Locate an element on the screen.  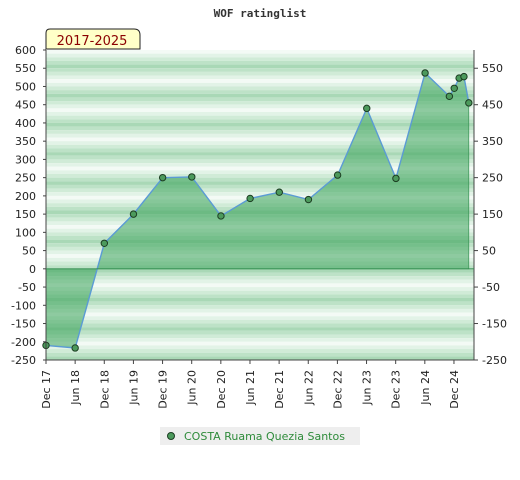
y-tick-label-left: 250 is located at coordinates (25, 178).